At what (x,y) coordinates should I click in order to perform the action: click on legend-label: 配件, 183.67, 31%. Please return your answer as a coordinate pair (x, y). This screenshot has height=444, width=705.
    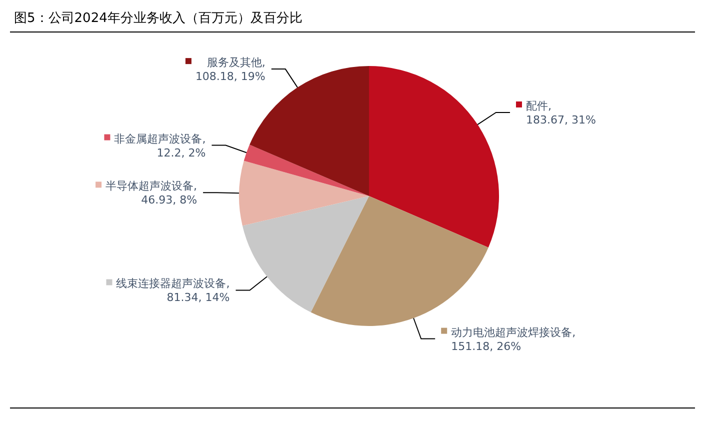
    Looking at the image, I should click on (561, 112).